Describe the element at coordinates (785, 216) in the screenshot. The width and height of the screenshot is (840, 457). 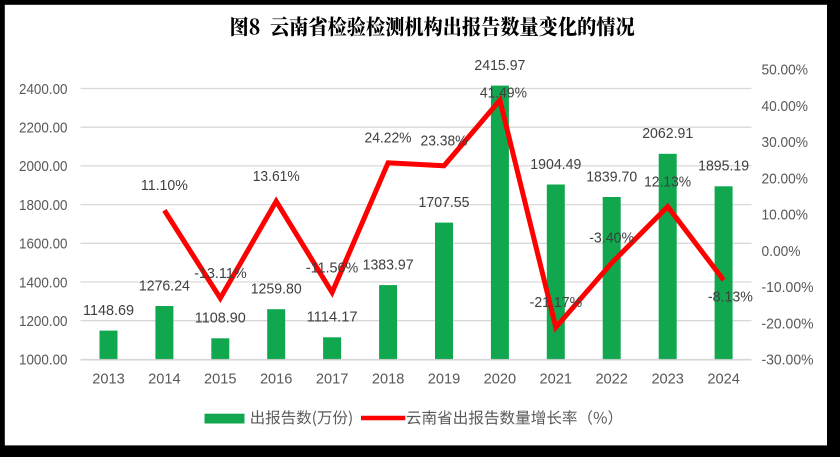
I see `svg-text: 10.00%` at that location.